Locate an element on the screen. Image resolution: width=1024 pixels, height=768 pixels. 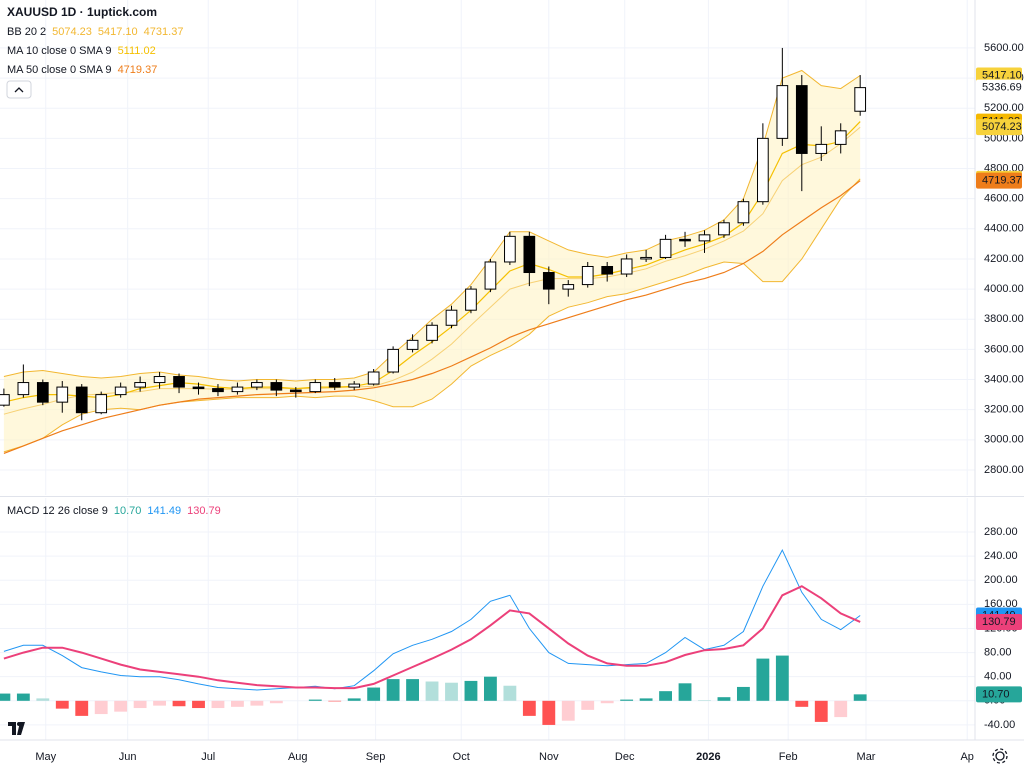
y-tick-label: 240.00 is located at coordinates (1001, 556).